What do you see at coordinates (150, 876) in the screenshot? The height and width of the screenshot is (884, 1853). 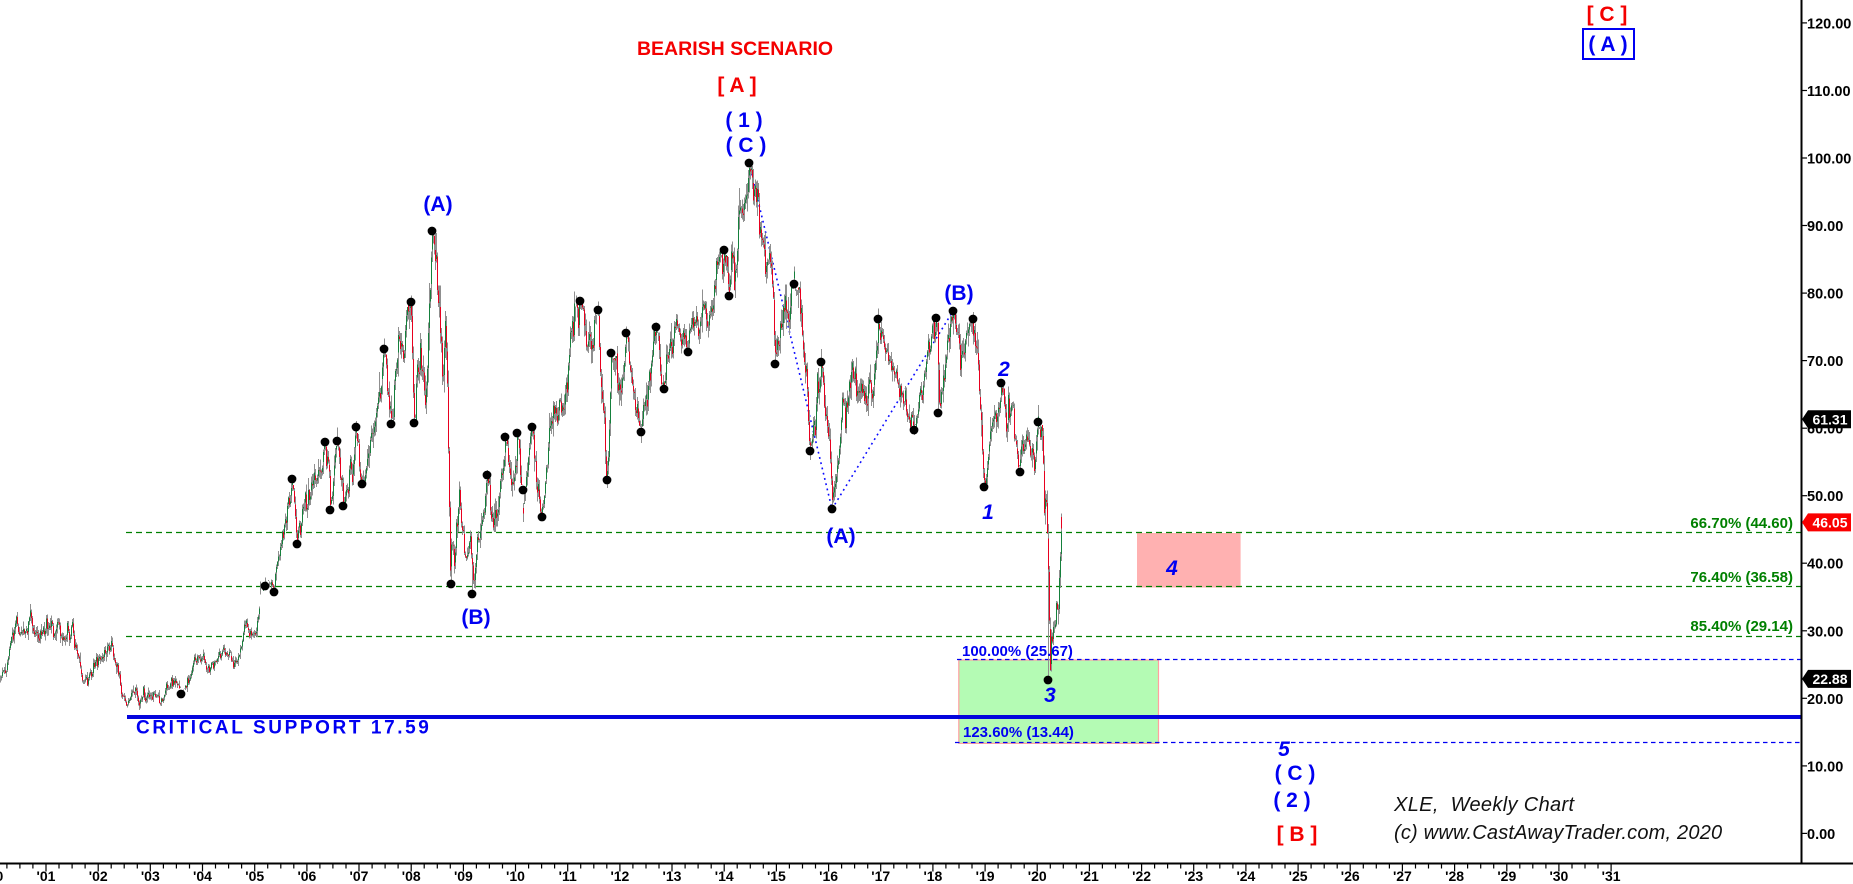 I see `svg-text: '03` at bounding box center [150, 876].